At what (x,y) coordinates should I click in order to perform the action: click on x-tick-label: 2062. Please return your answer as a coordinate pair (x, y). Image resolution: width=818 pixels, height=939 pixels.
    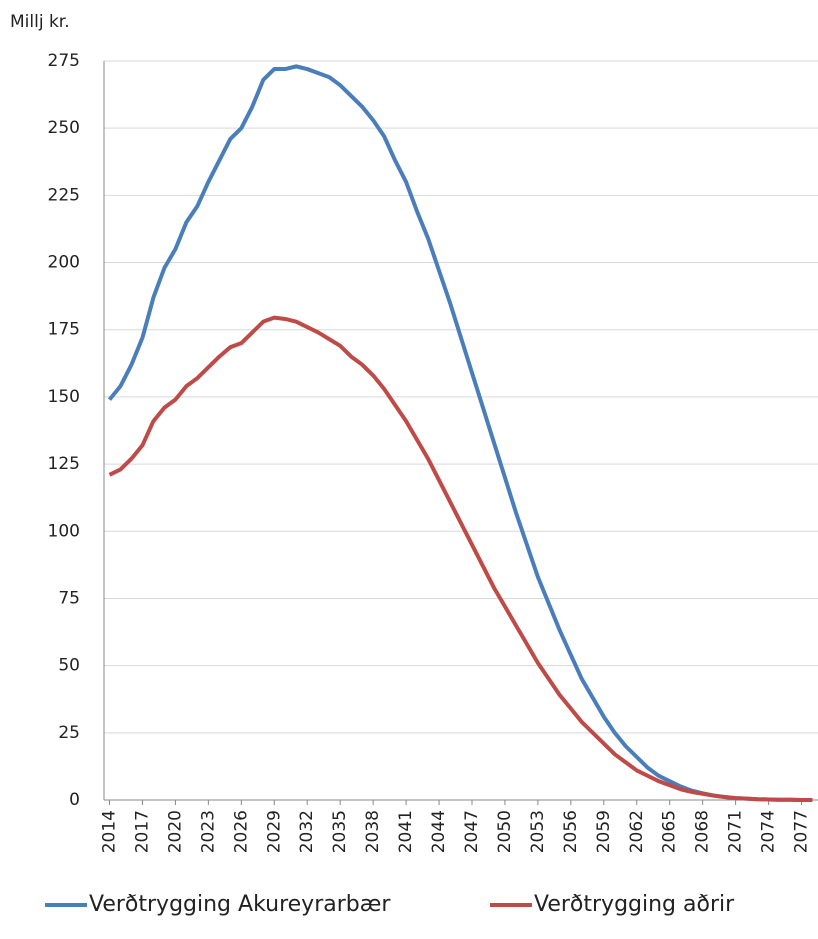
    Looking at the image, I should click on (637, 831).